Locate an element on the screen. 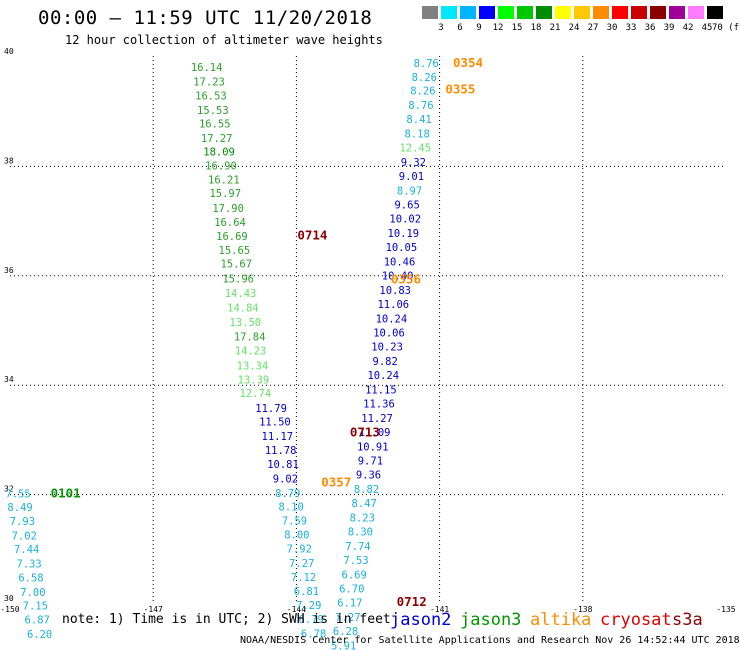  lon-tick-label: -144 is located at coordinates (296, 609).